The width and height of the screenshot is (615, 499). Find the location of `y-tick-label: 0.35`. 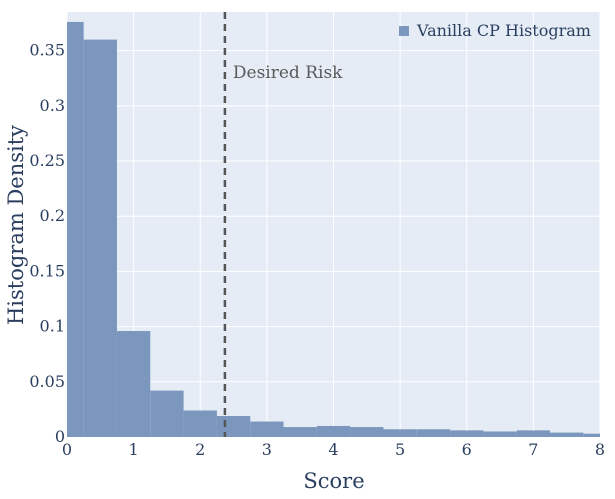

y-tick-label: 0.35 is located at coordinates (47, 50).